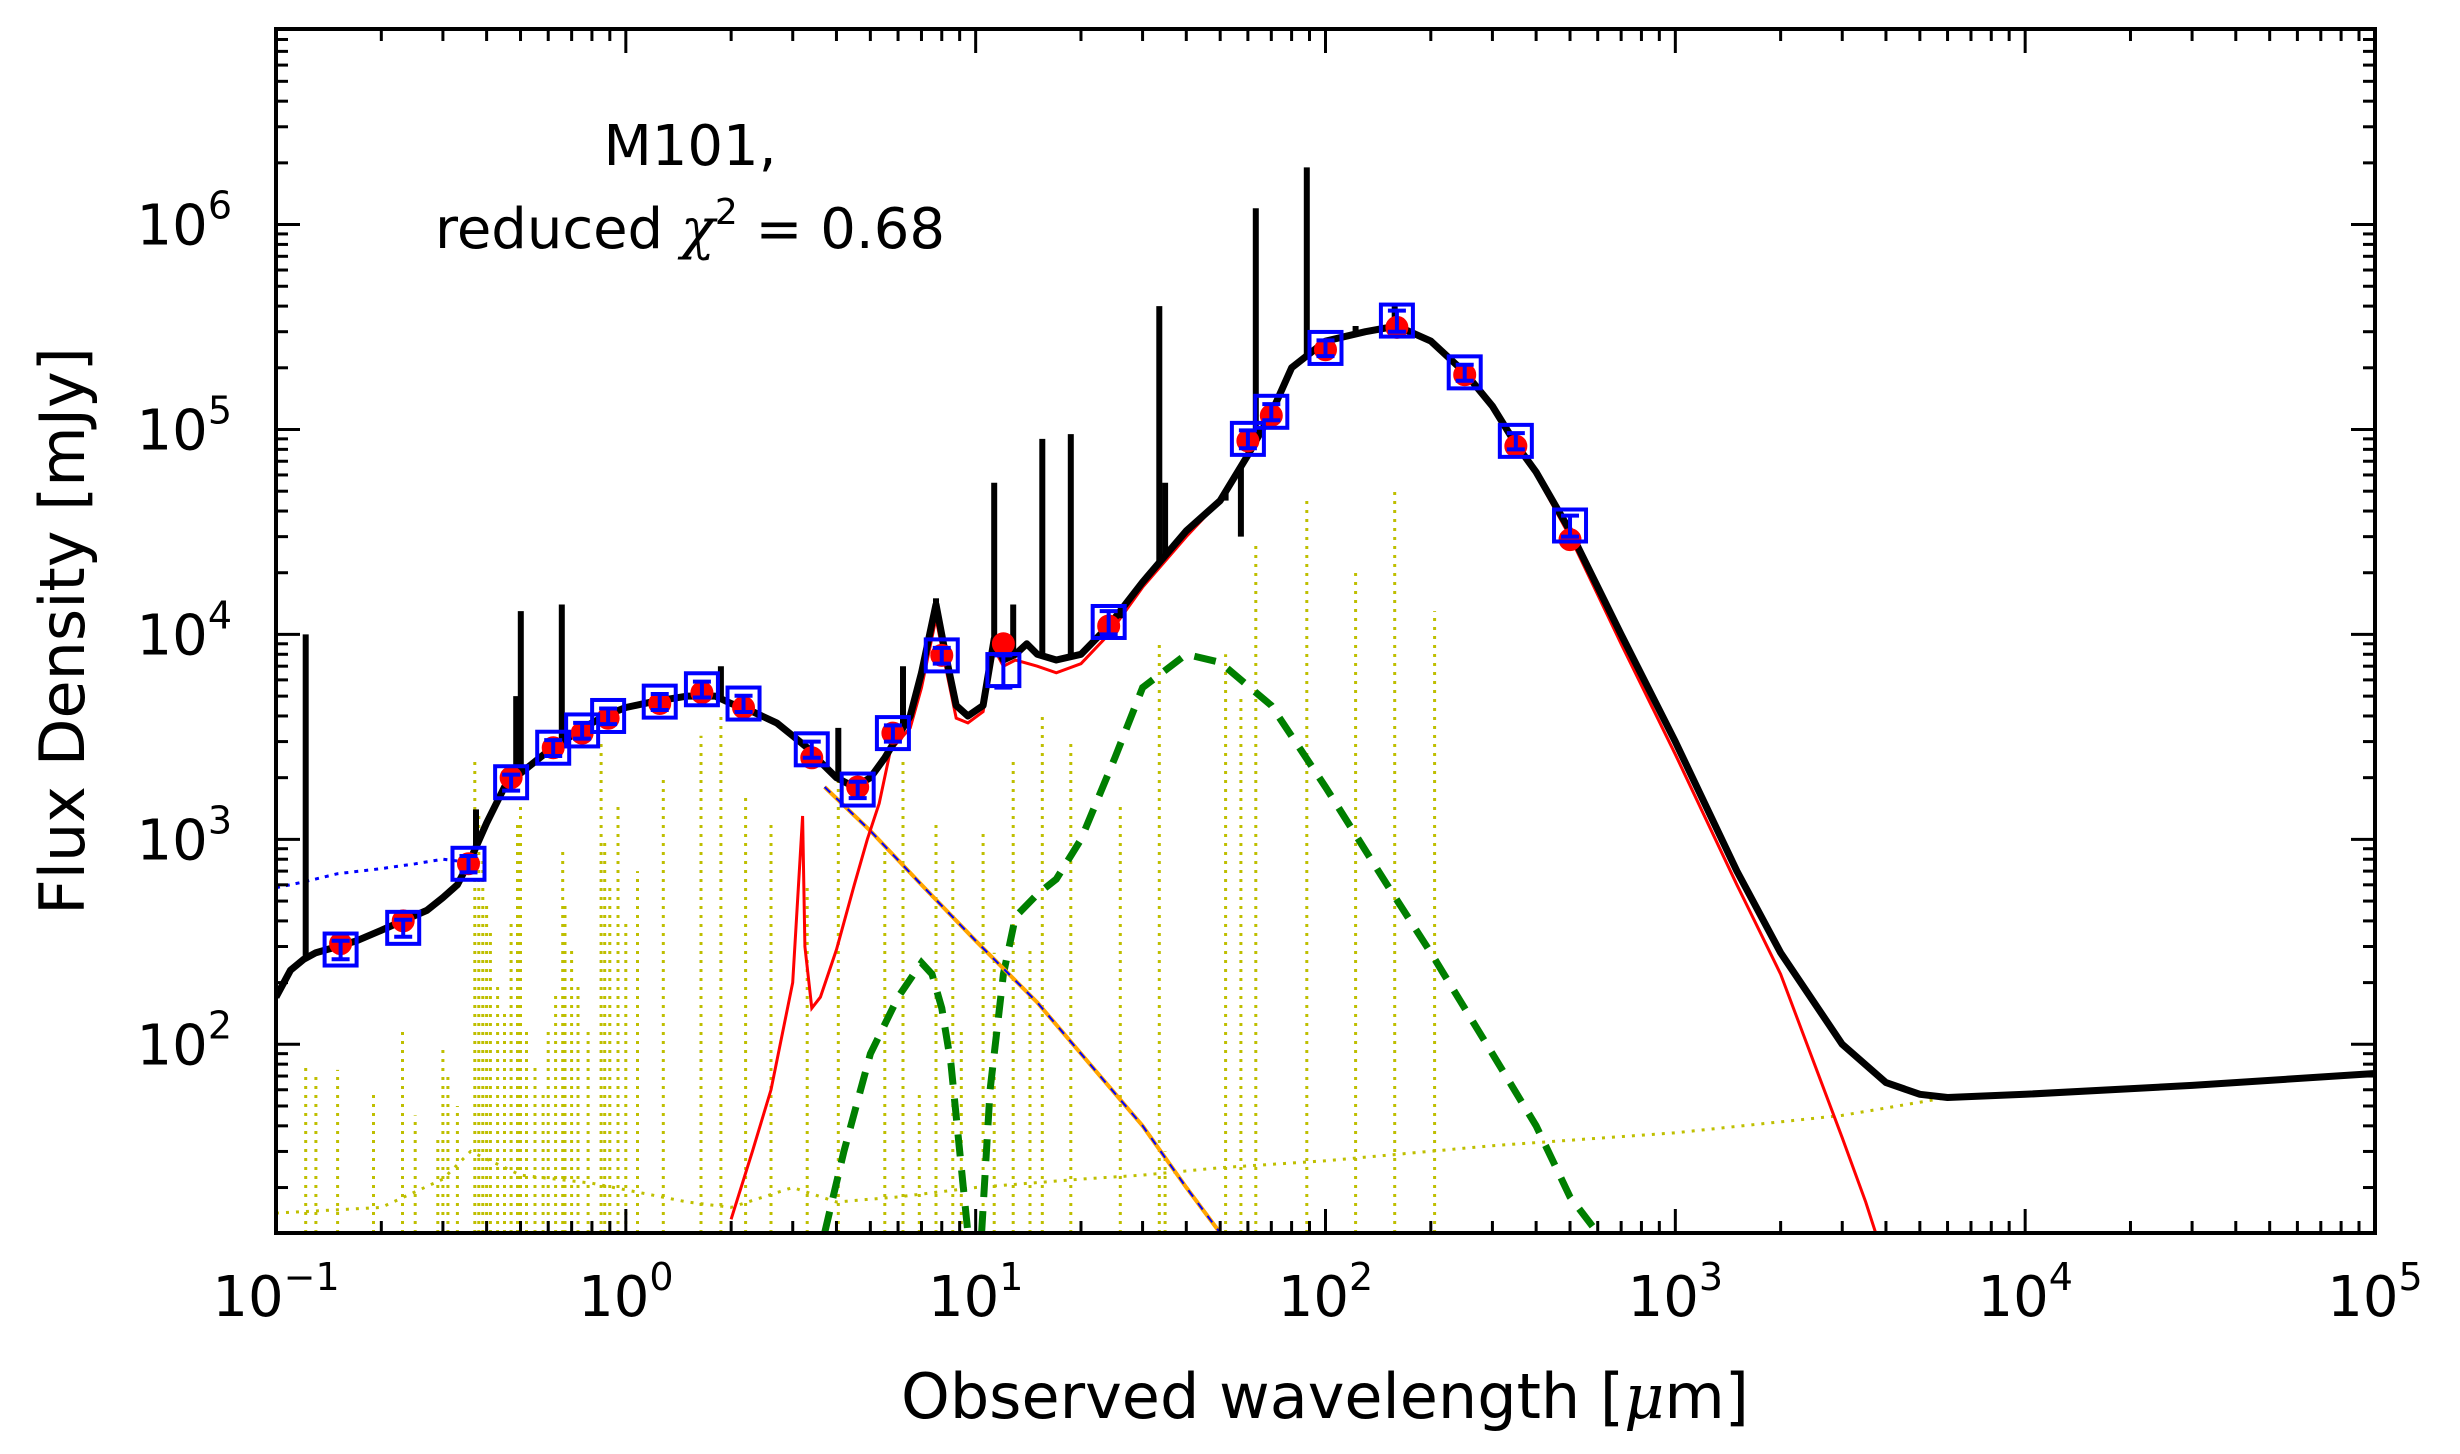  What do you see at coordinates (1003, 644) in the screenshot?
I see `model-point` at bounding box center [1003, 644].